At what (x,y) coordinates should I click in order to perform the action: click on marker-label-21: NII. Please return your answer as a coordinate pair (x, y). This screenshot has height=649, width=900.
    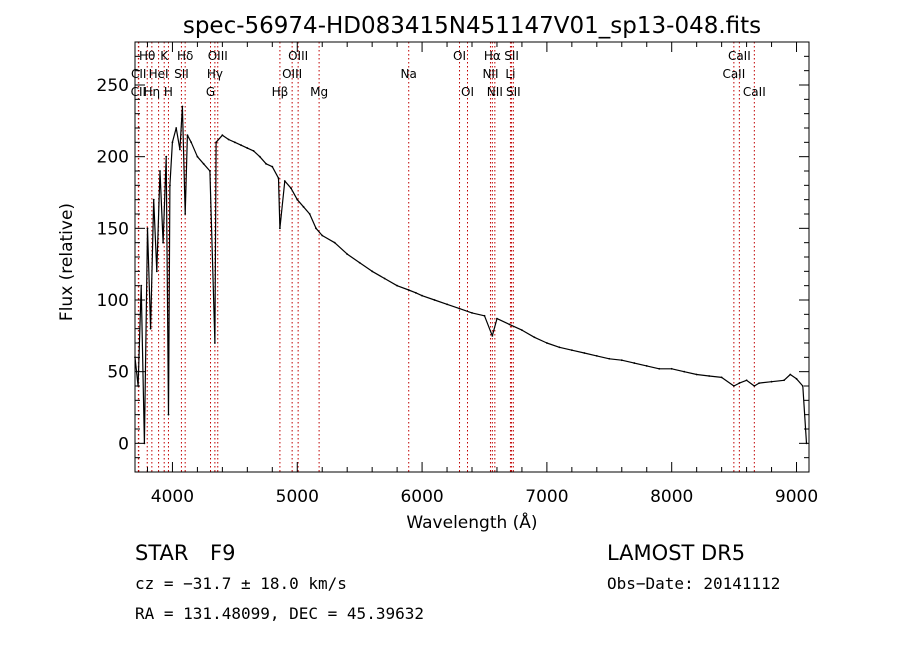
    Looking at the image, I should click on (495, 92).